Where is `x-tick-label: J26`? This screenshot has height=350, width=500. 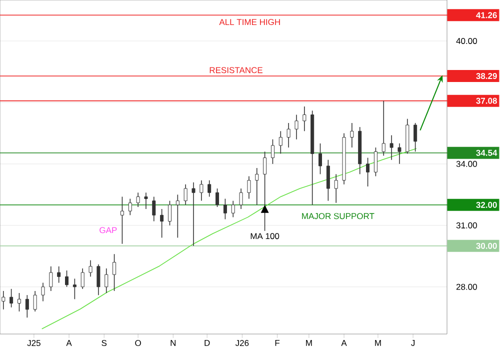
x-tick-label: J26 is located at coordinates (242, 343).